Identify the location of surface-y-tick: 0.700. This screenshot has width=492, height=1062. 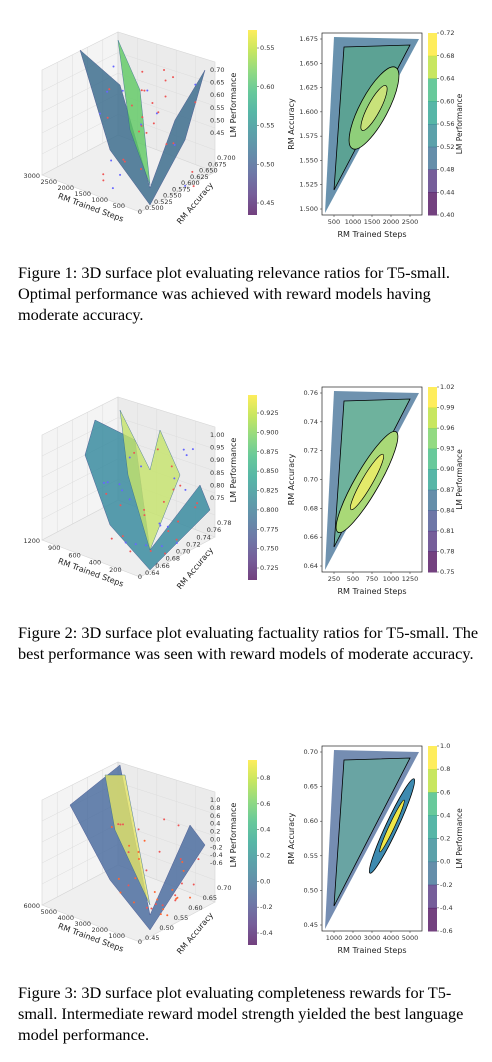
(226, 158).